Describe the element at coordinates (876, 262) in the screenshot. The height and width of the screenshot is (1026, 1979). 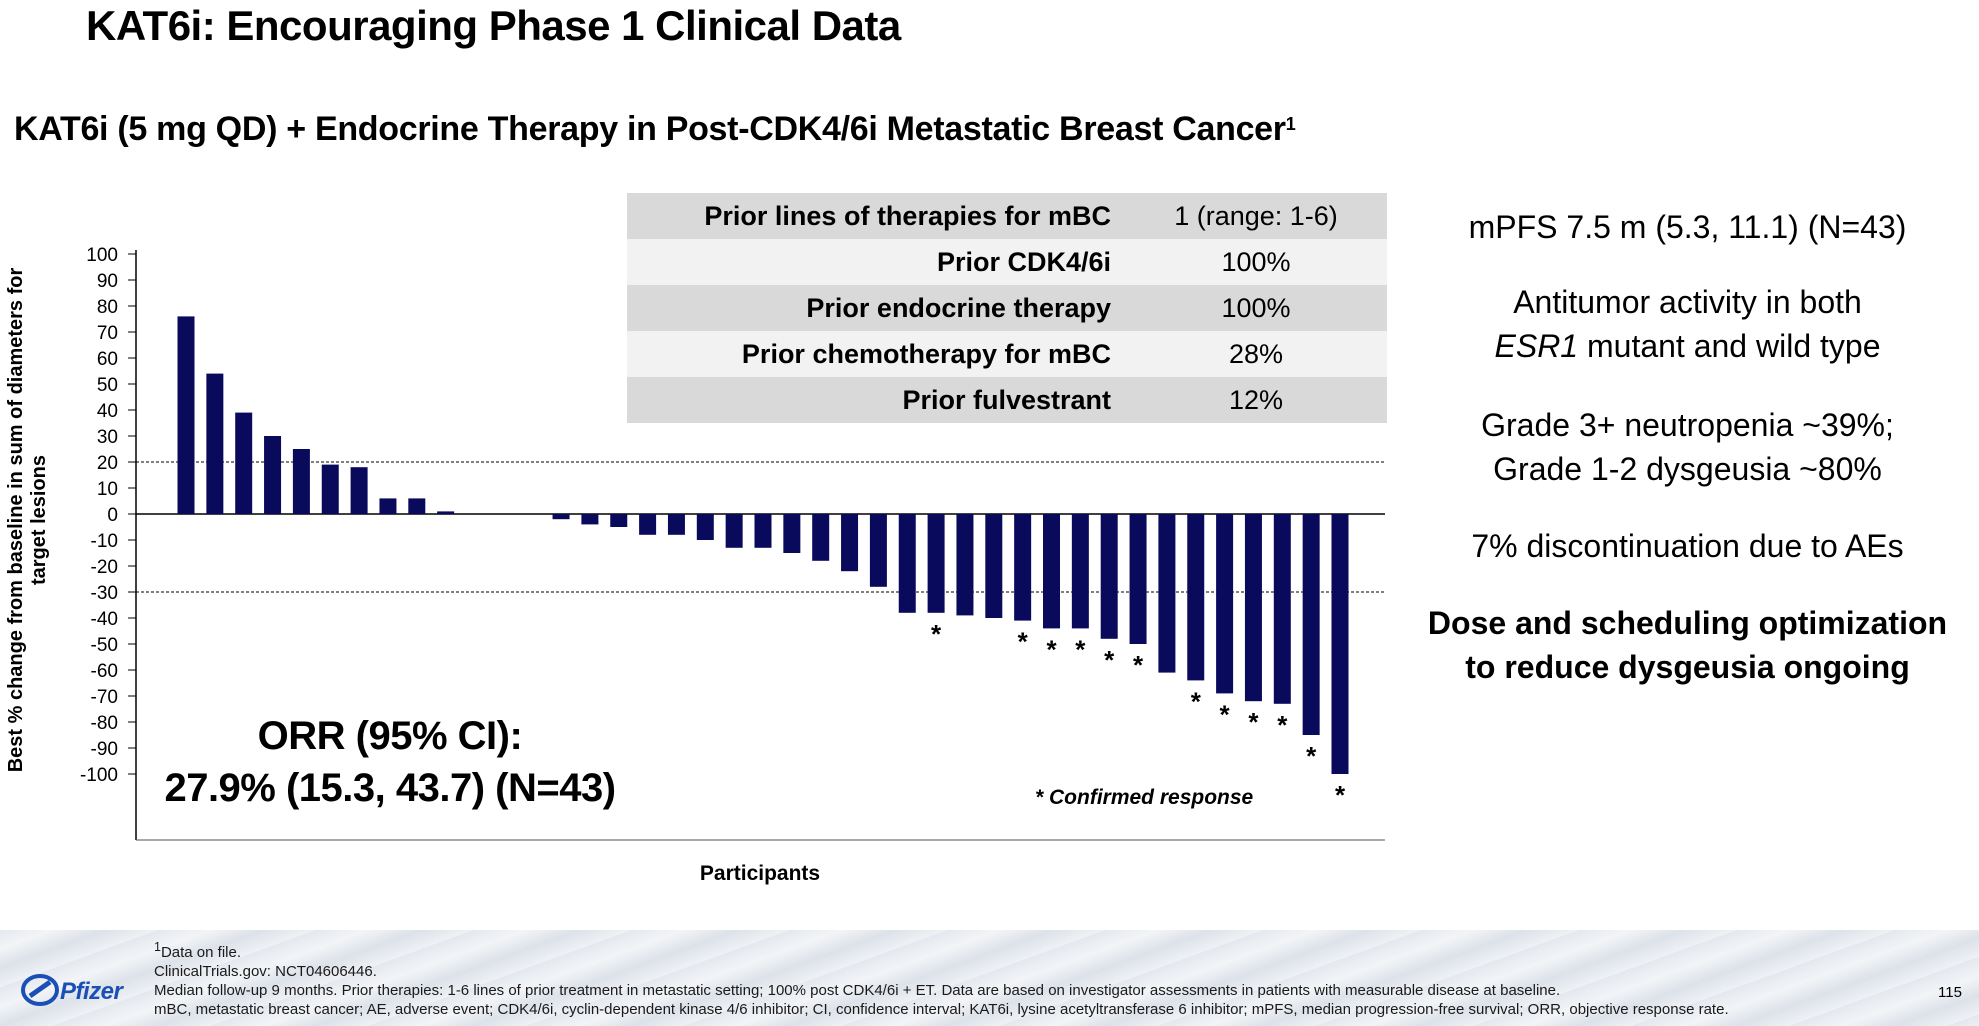
I see `table-cell-label: Prior CDK4/6i` at that location.